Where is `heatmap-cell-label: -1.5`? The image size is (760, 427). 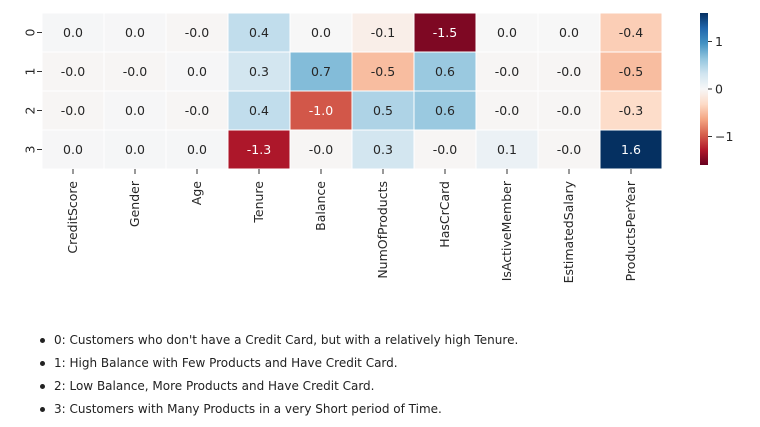
heatmap-cell-label: -1.5 is located at coordinates (445, 32).